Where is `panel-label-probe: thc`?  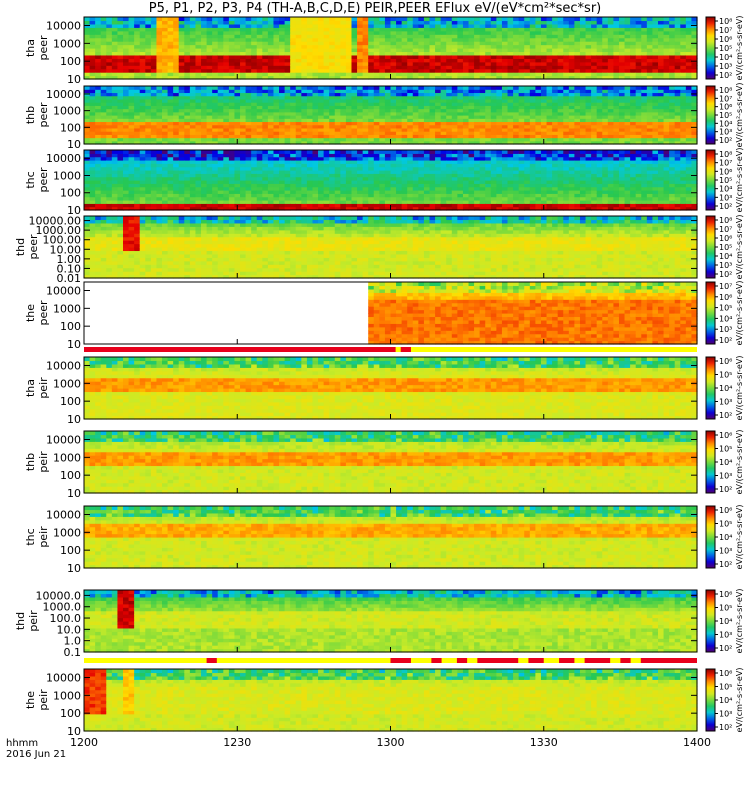
panel-label-probe: thc is located at coordinates (30, 536).